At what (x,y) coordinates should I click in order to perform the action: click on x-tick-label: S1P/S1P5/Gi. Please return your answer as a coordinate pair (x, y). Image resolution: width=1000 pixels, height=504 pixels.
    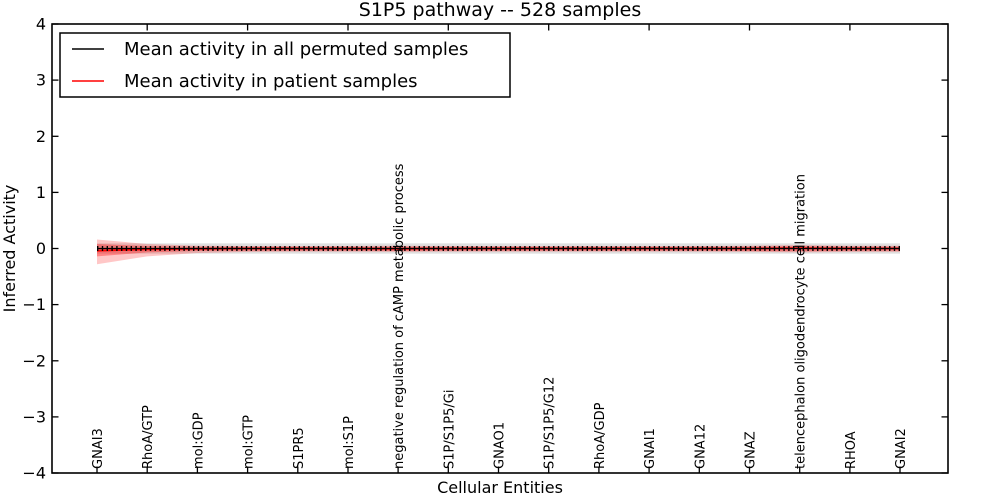
    Looking at the image, I should click on (449, 429).